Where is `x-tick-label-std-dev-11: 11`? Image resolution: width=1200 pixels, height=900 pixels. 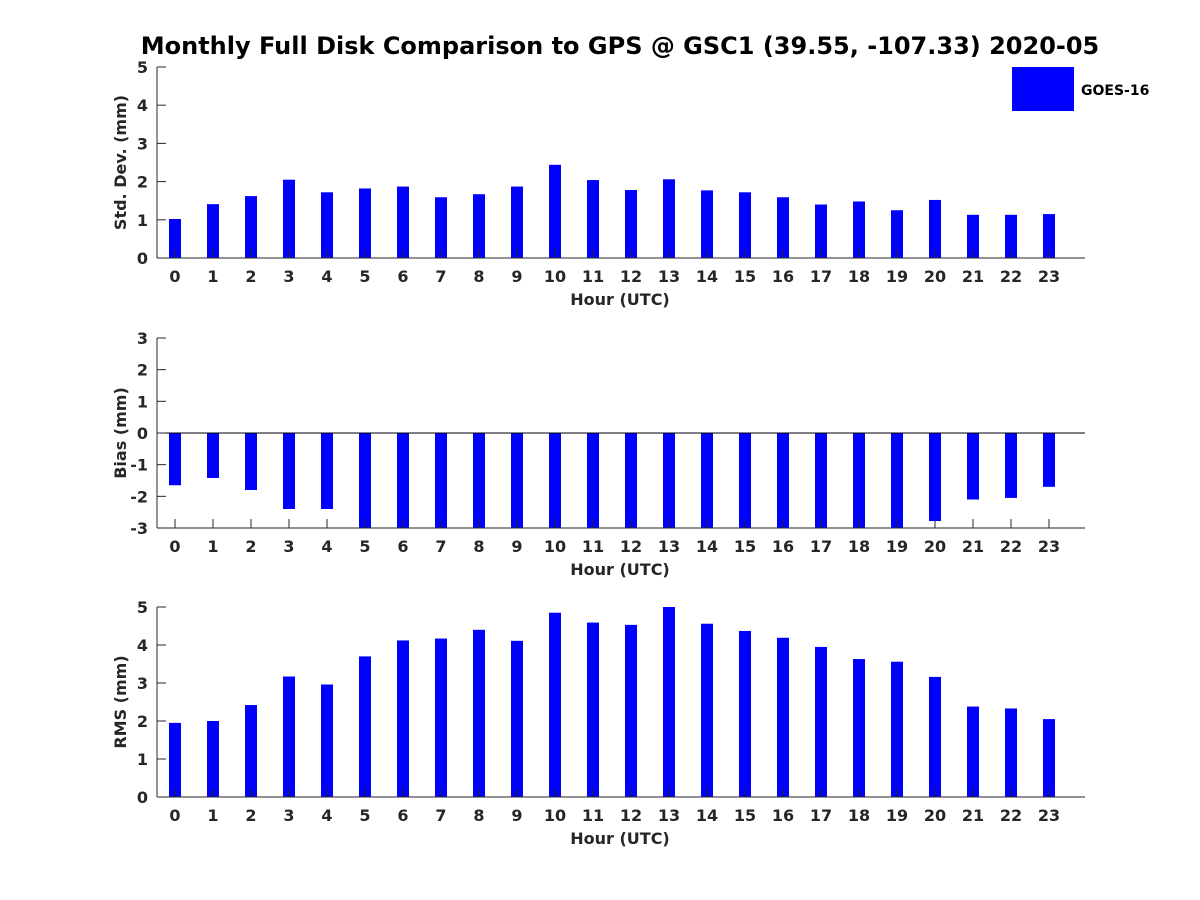
x-tick-label-std-dev-11: 11 is located at coordinates (593, 276).